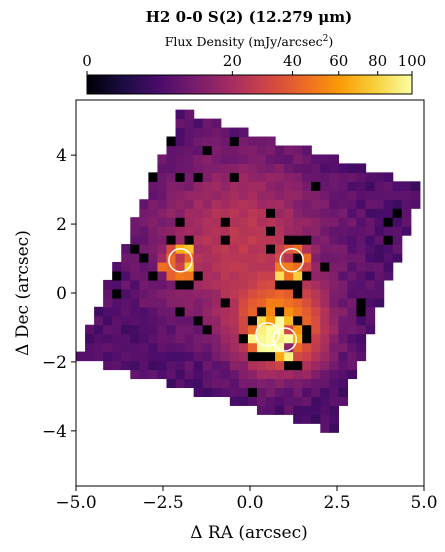  What do you see at coordinates (249, 17) in the screenshot?
I see `chart-title: H2 0-0 S(2) (12.279 μm)` at bounding box center [249, 17].